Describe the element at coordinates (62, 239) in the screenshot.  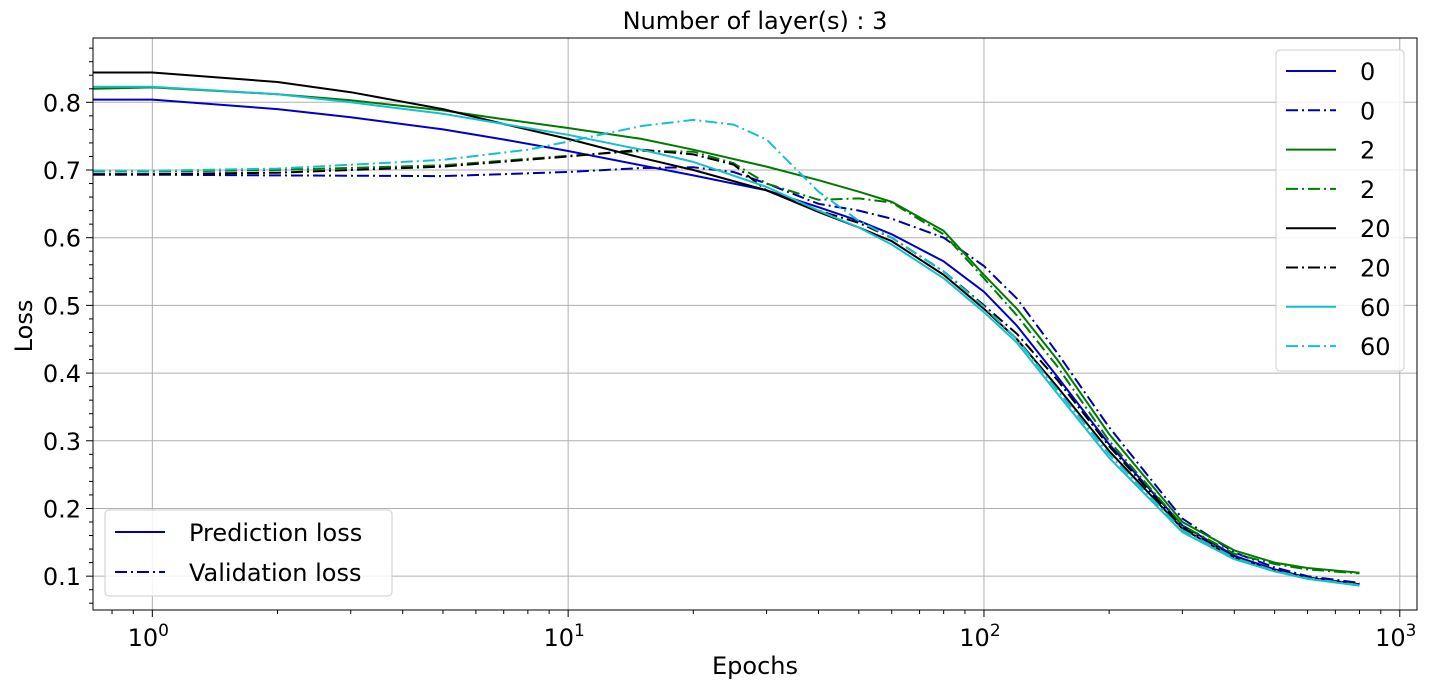
I see `y-tick-label: 0.6` at that location.